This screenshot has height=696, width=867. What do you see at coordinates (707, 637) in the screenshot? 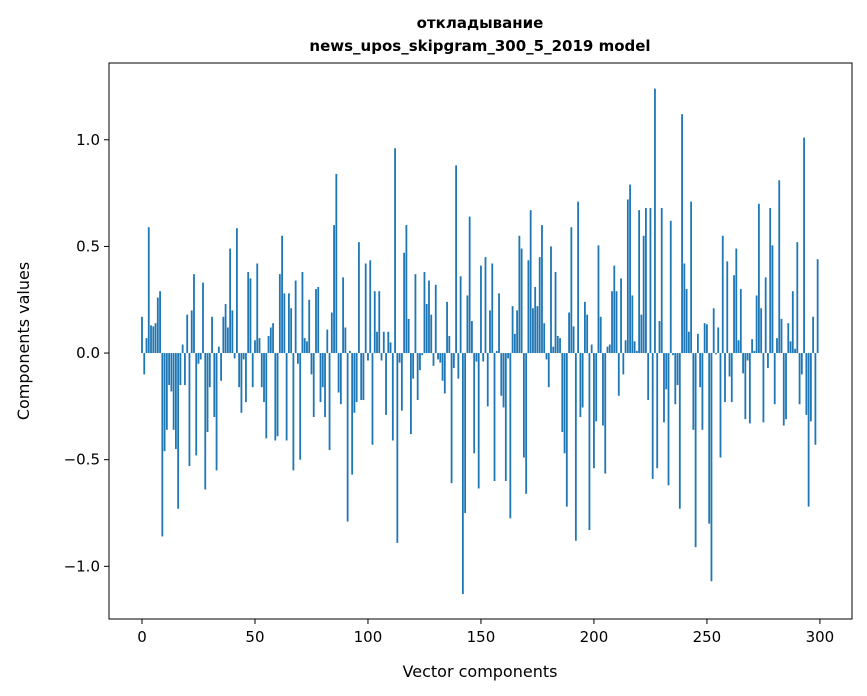
I see `x-tick-label: 250` at bounding box center [707, 637].